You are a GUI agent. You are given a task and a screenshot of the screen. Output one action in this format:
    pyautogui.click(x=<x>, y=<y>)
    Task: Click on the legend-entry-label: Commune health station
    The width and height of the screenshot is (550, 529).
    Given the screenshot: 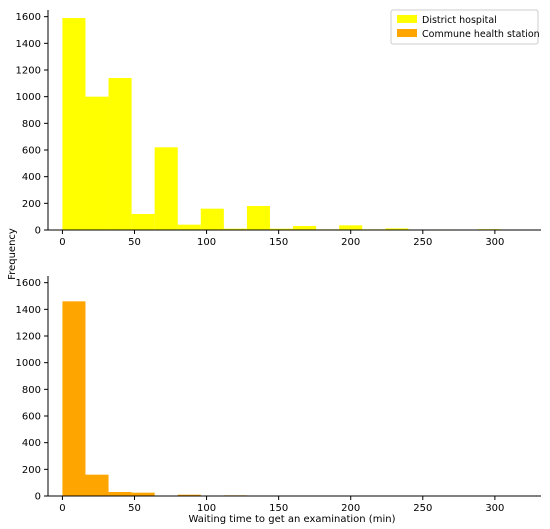 What is the action you would take?
    pyautogui.click(x=481, y=34)
    